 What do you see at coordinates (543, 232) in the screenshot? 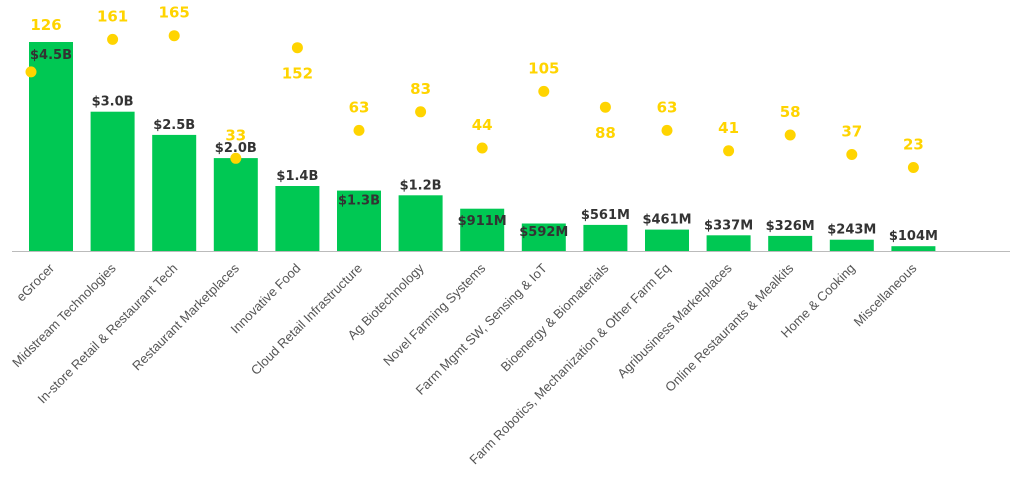
I see `bar-value-label: $592M` at bounding box center [543, 232].